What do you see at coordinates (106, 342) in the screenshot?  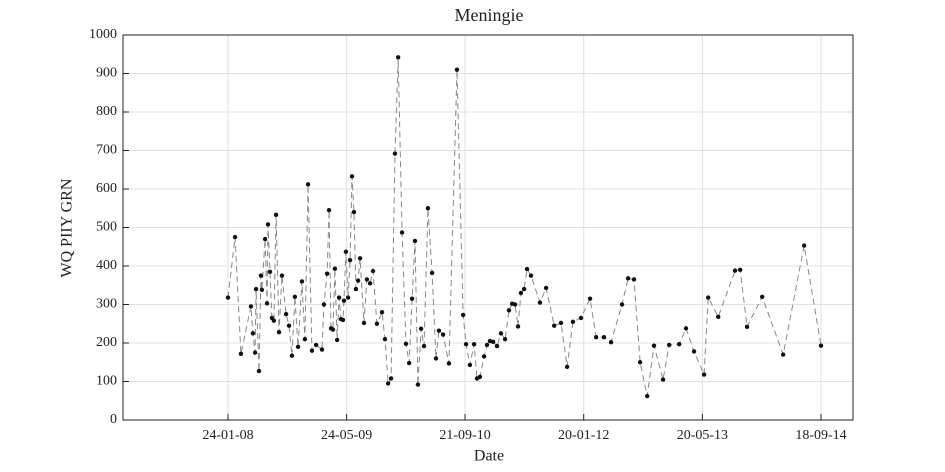 I see `y-tick-label: 200` at bounding box center [106, 342].